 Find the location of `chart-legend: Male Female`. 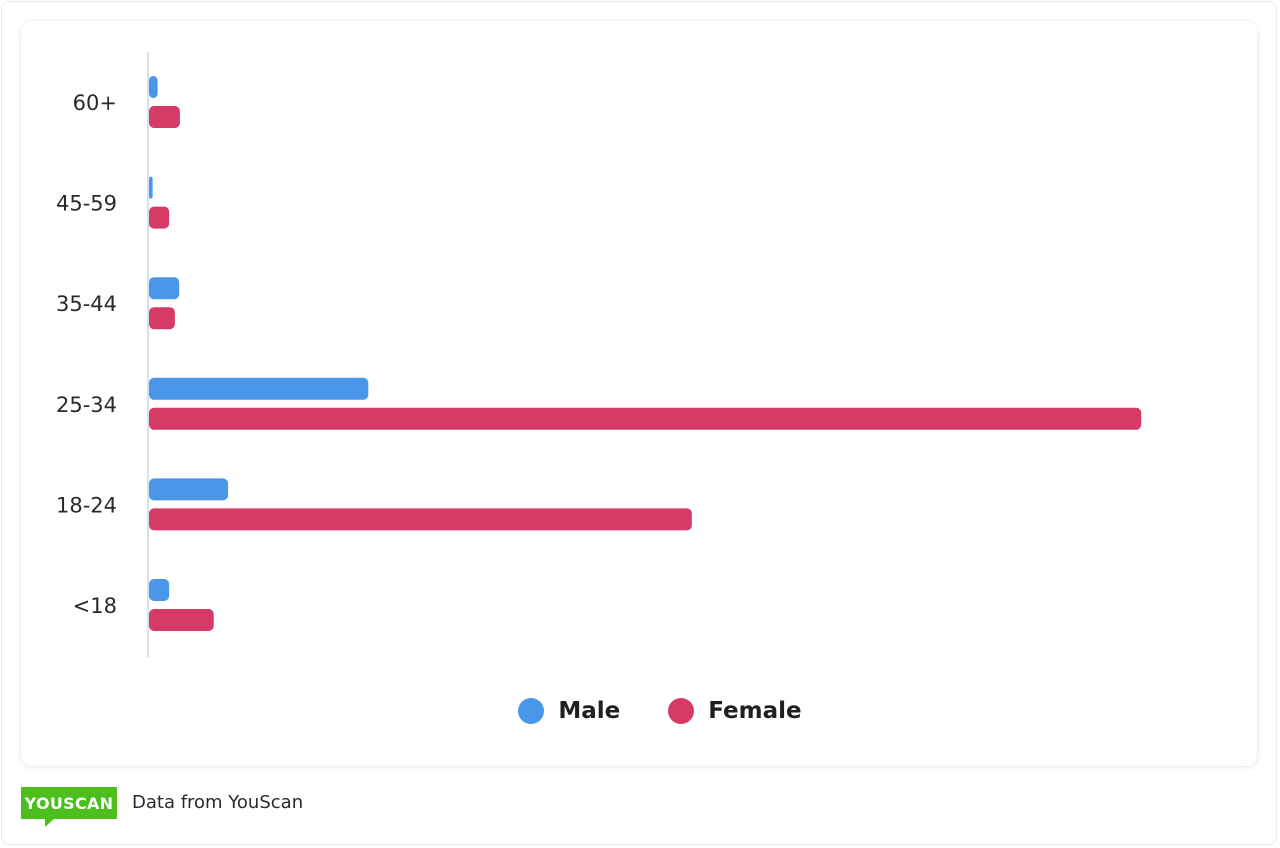

chart-legend: Male Female is located at coordinates (640, 711).